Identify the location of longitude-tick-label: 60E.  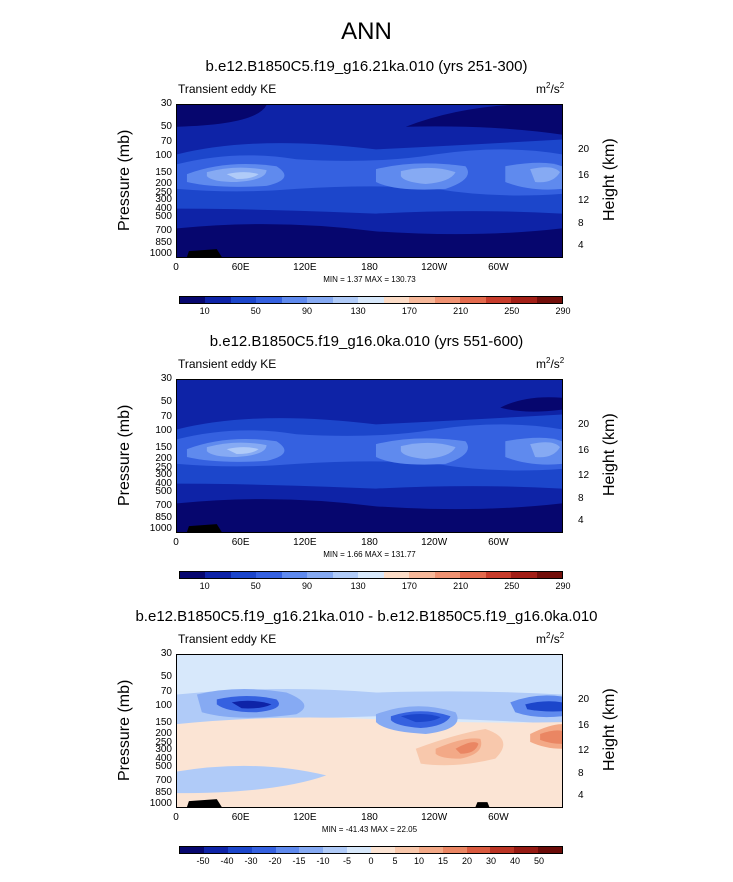
(240, 267).